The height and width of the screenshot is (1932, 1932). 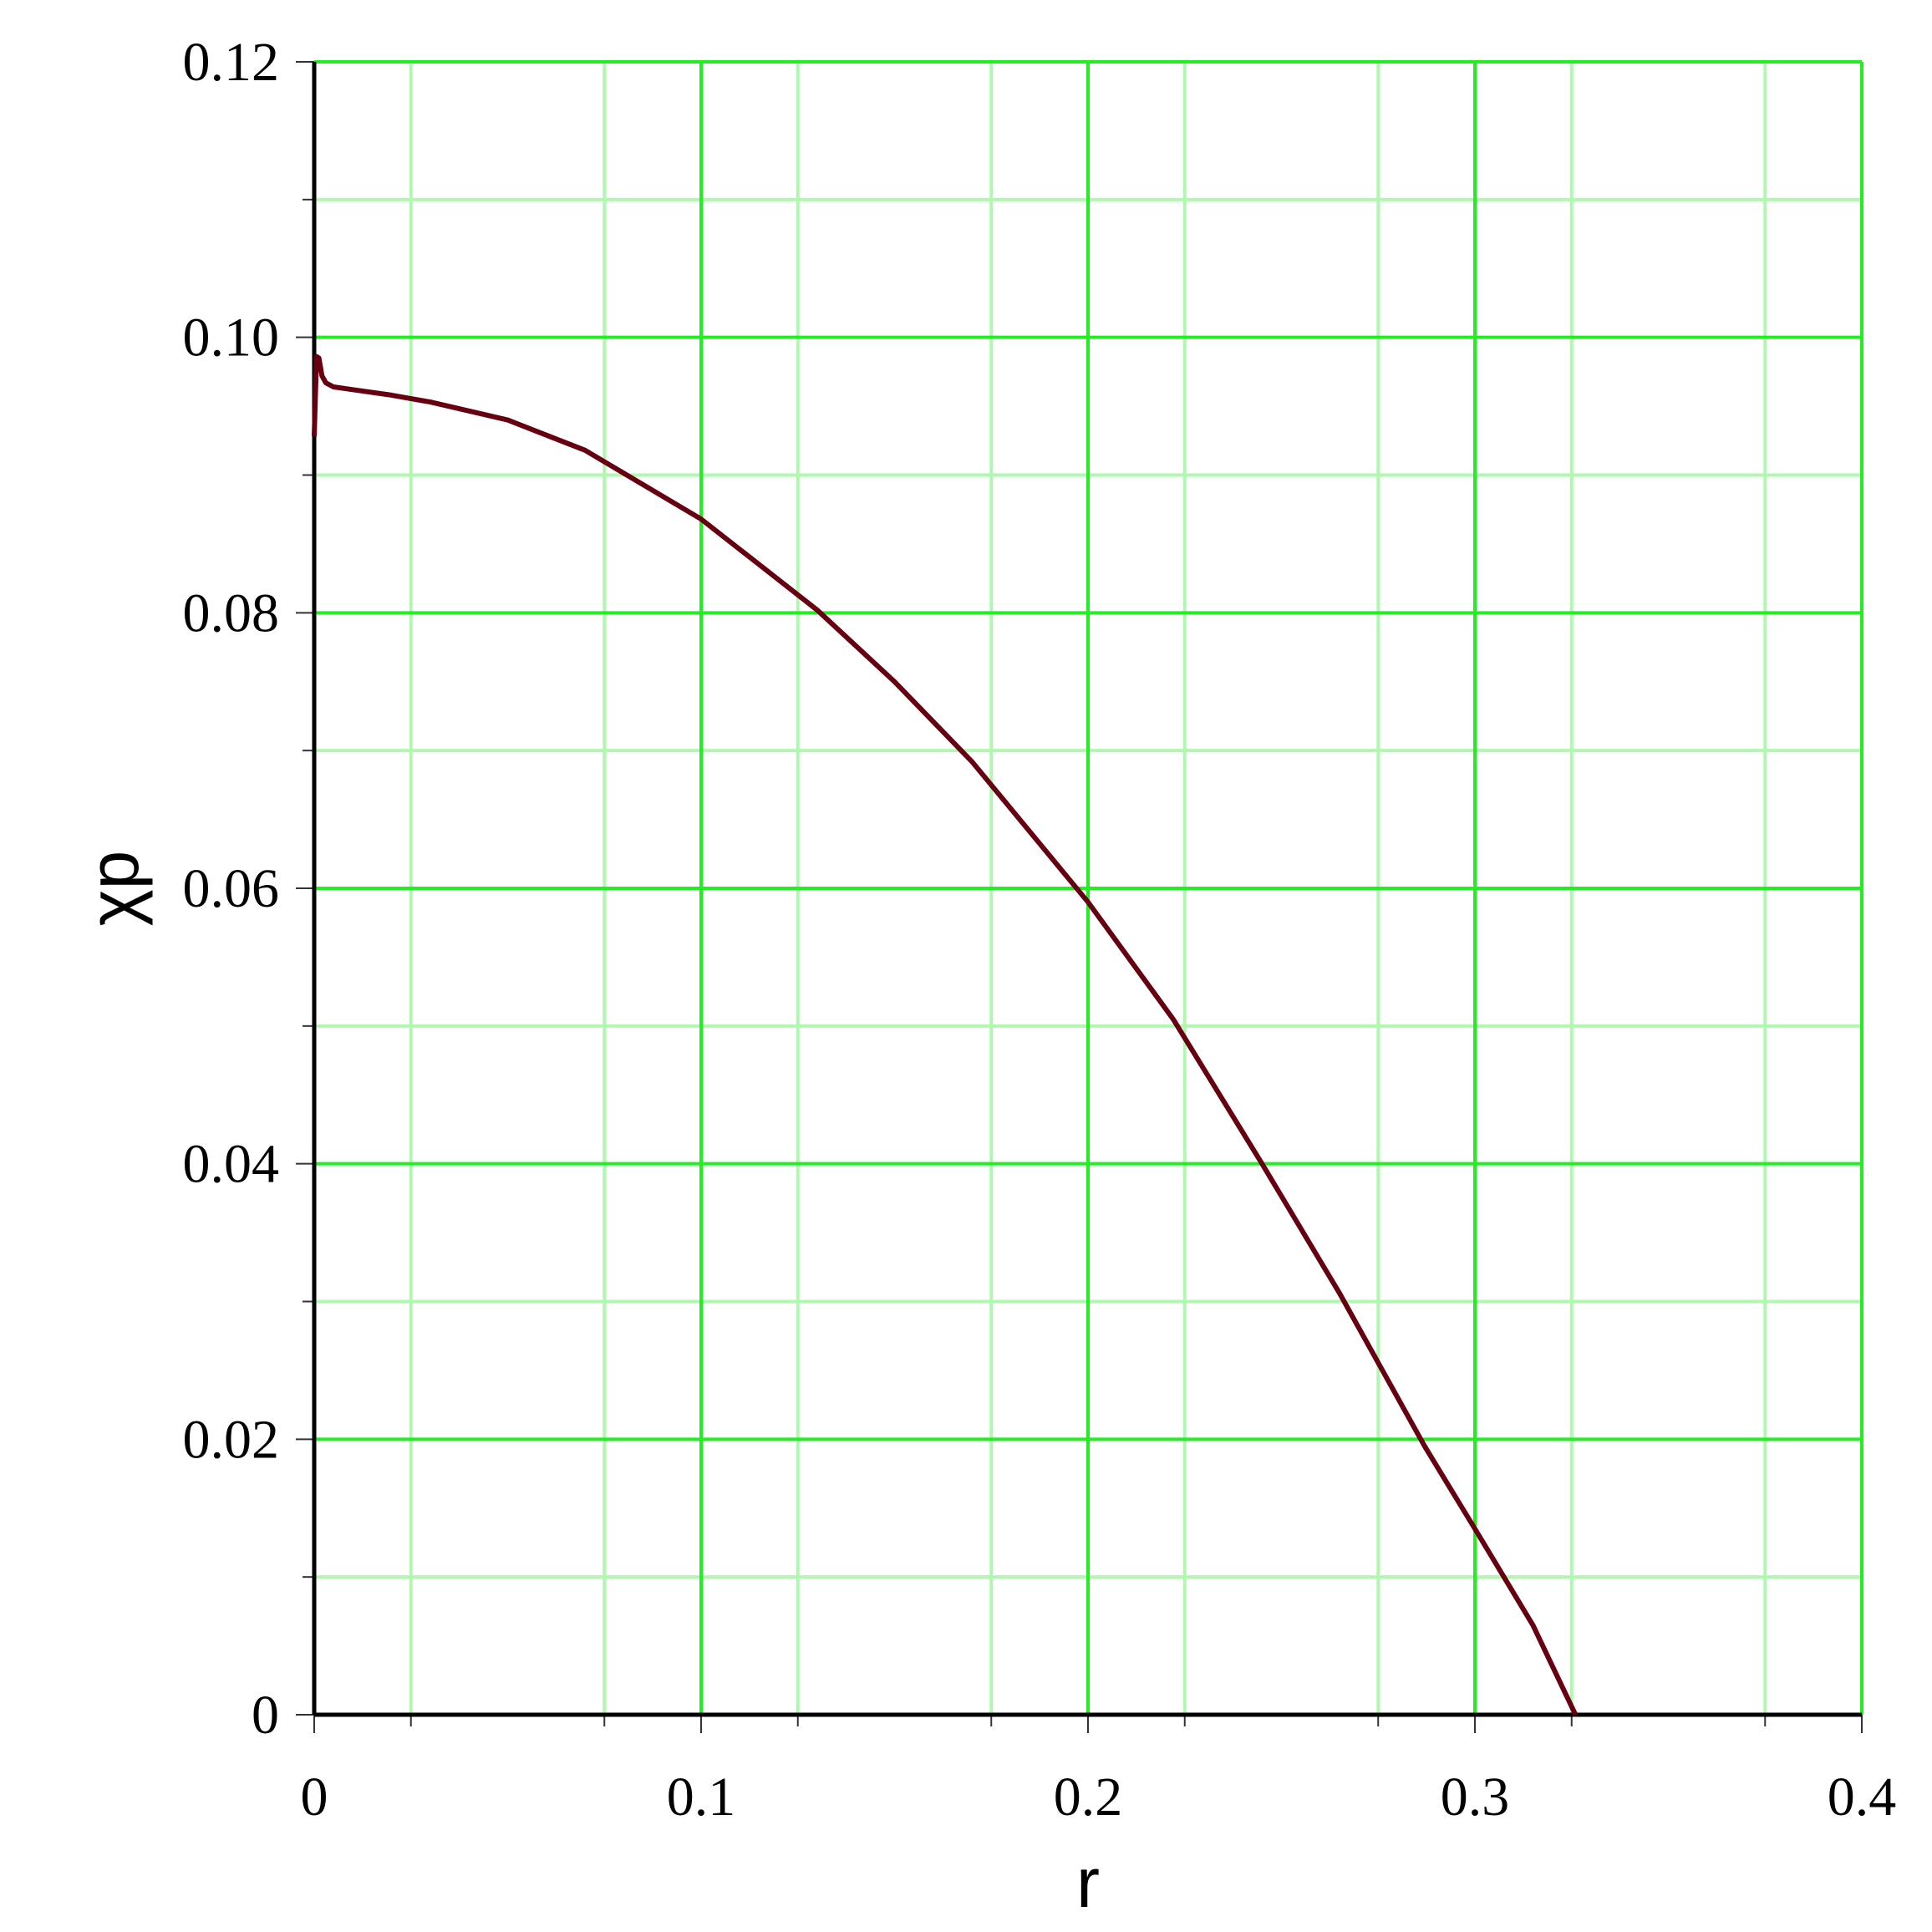 I want to click on x-tick-label: 0.2, so click(x=1088, y=1797).